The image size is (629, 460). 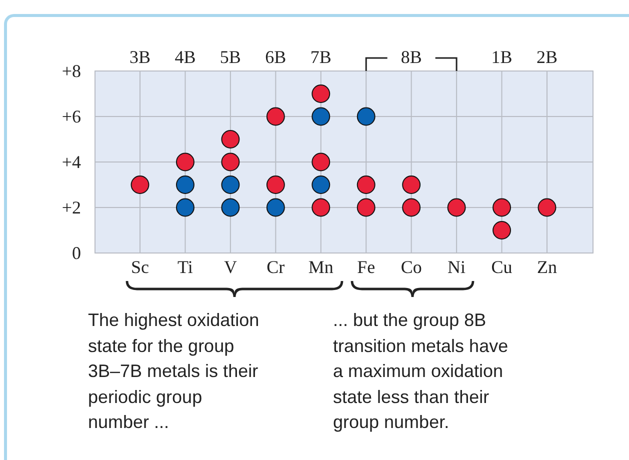 What do you see at coordinates (501, 57) in the screenshot?
I see `text: 1B` at bounding box center [501, 57].